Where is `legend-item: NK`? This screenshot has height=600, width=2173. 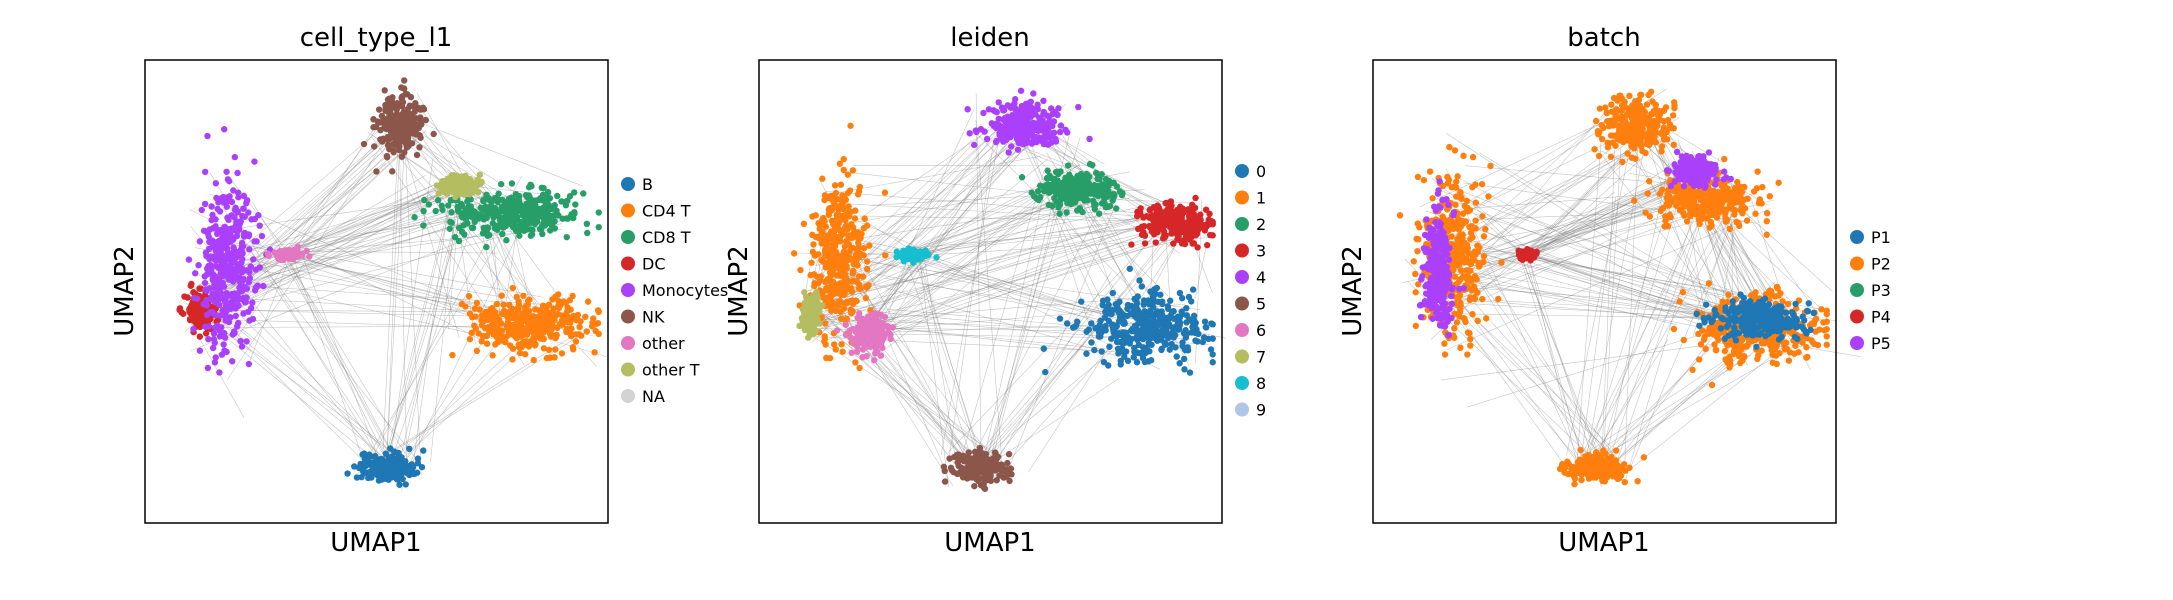
legend-item: NK is located at coordinates (643, 317).